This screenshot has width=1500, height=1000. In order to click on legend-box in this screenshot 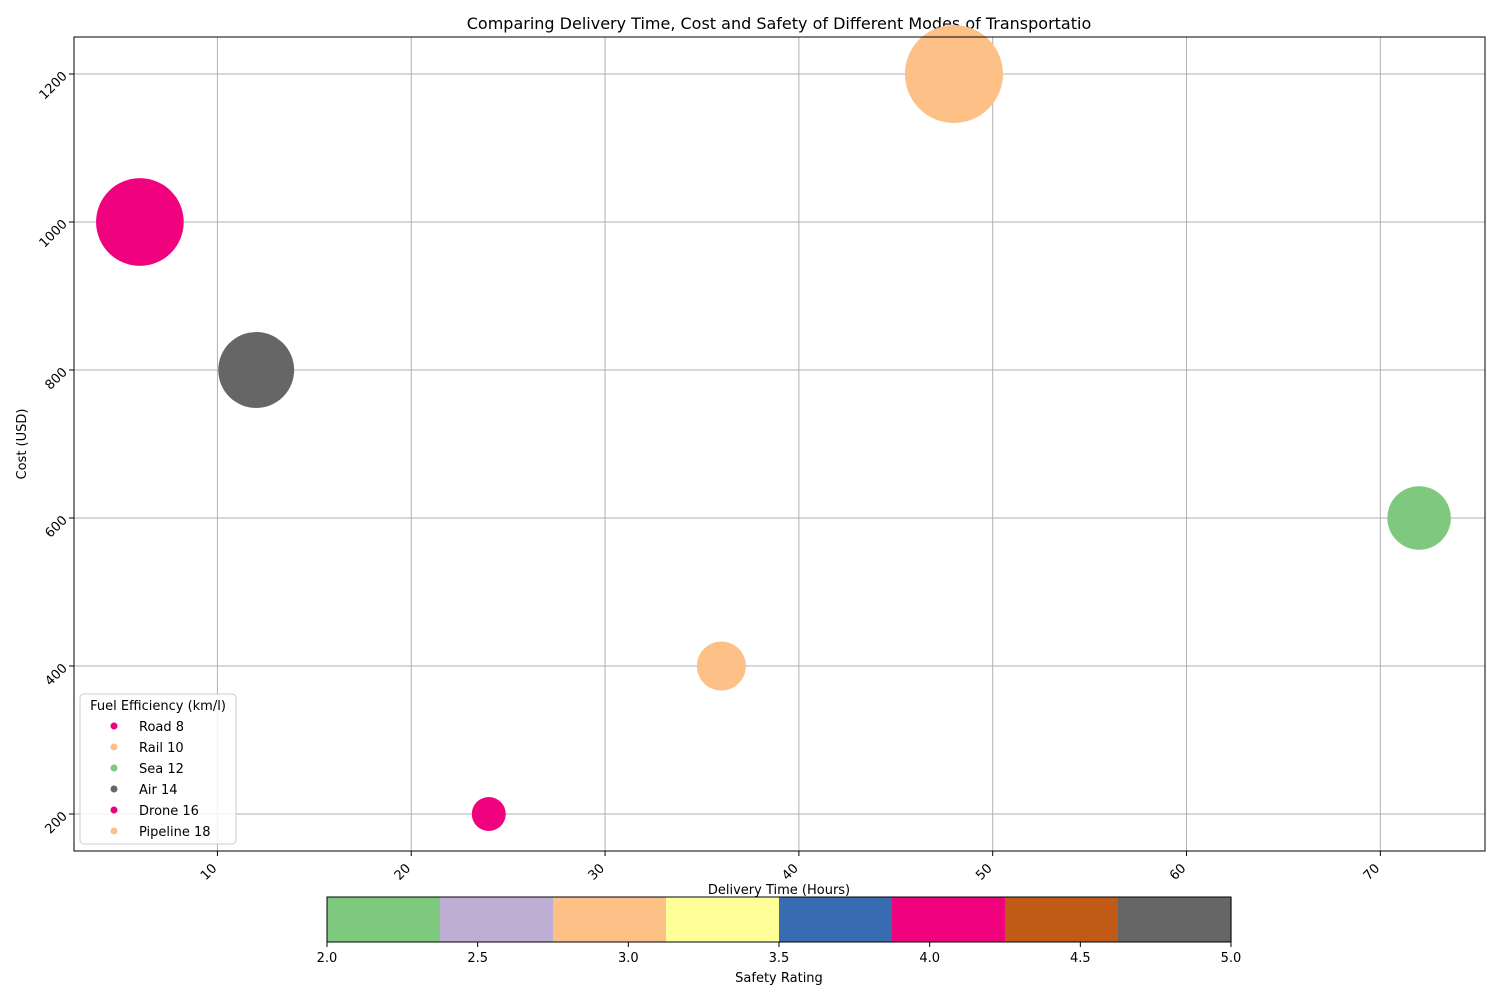, I will do `click(158, 769)`.